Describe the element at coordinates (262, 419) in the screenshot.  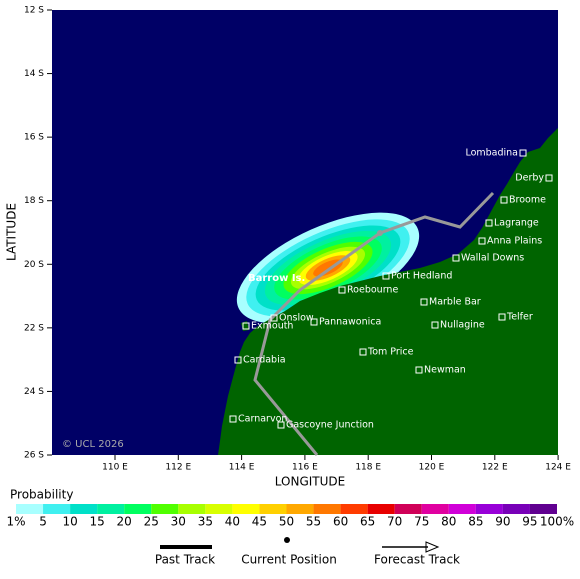
I see `place-label: Carnarvon` at that location.